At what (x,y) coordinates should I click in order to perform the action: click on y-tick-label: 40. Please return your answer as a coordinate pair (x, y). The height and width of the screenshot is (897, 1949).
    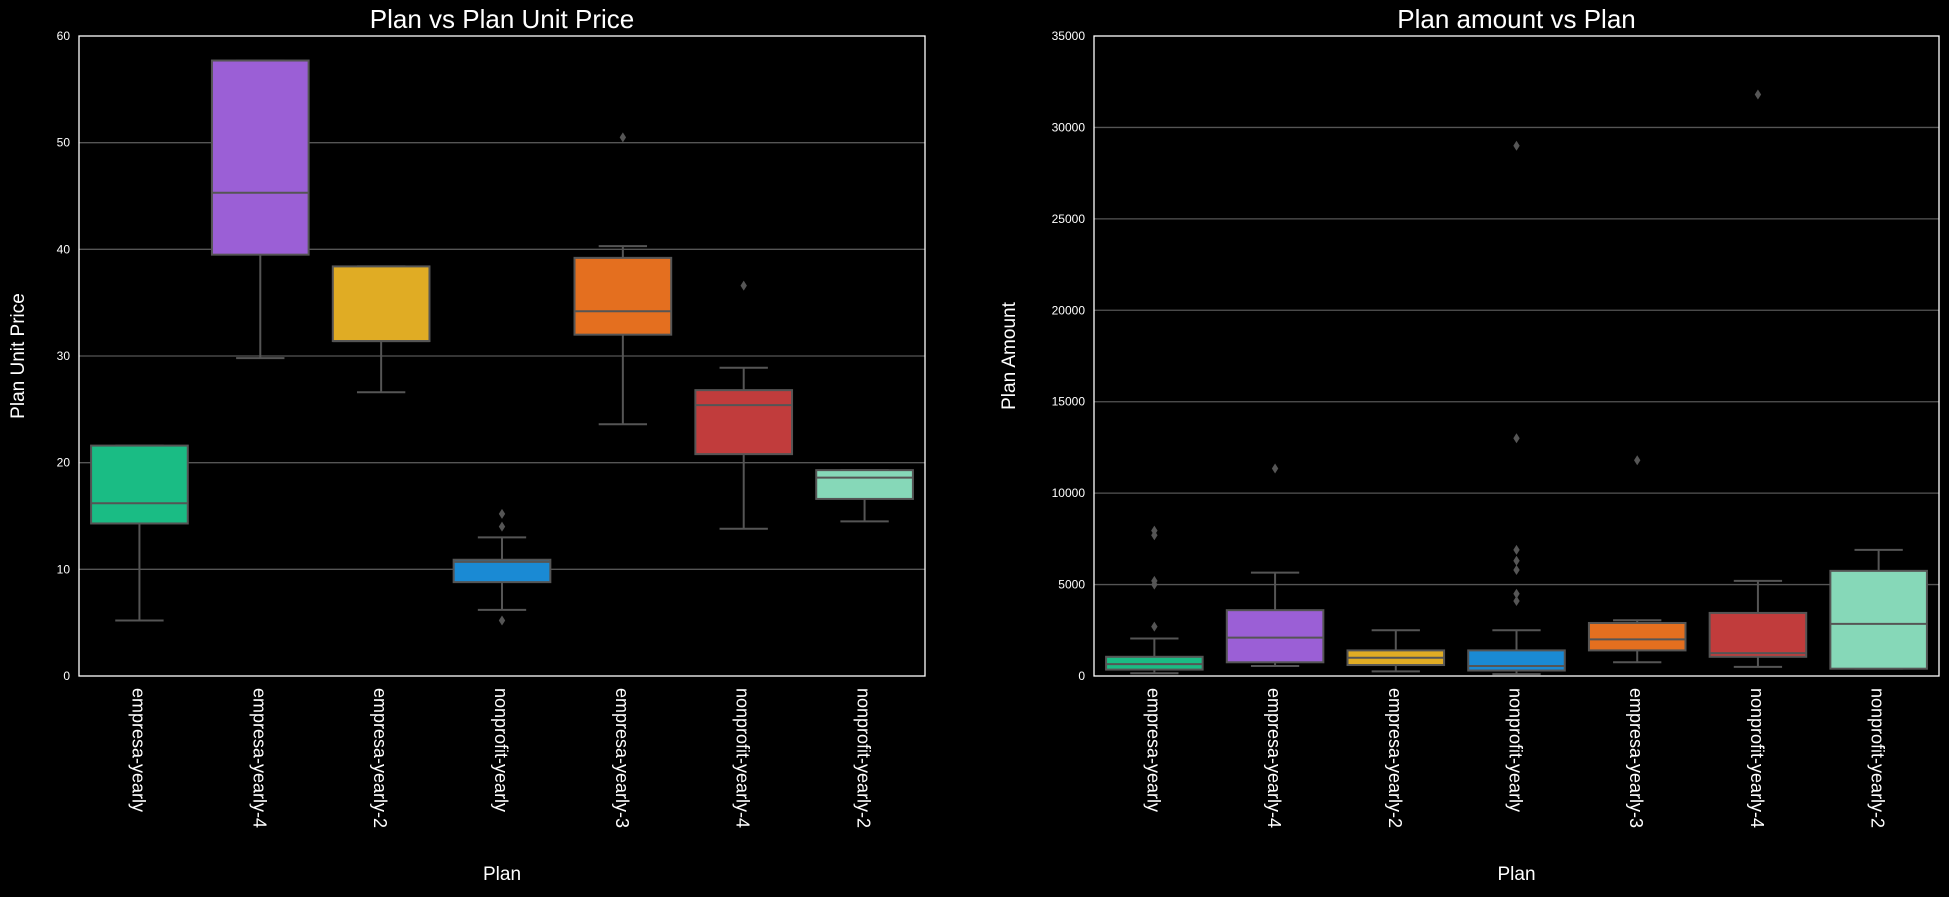
    Looking at the image, I should click on (64, 249).